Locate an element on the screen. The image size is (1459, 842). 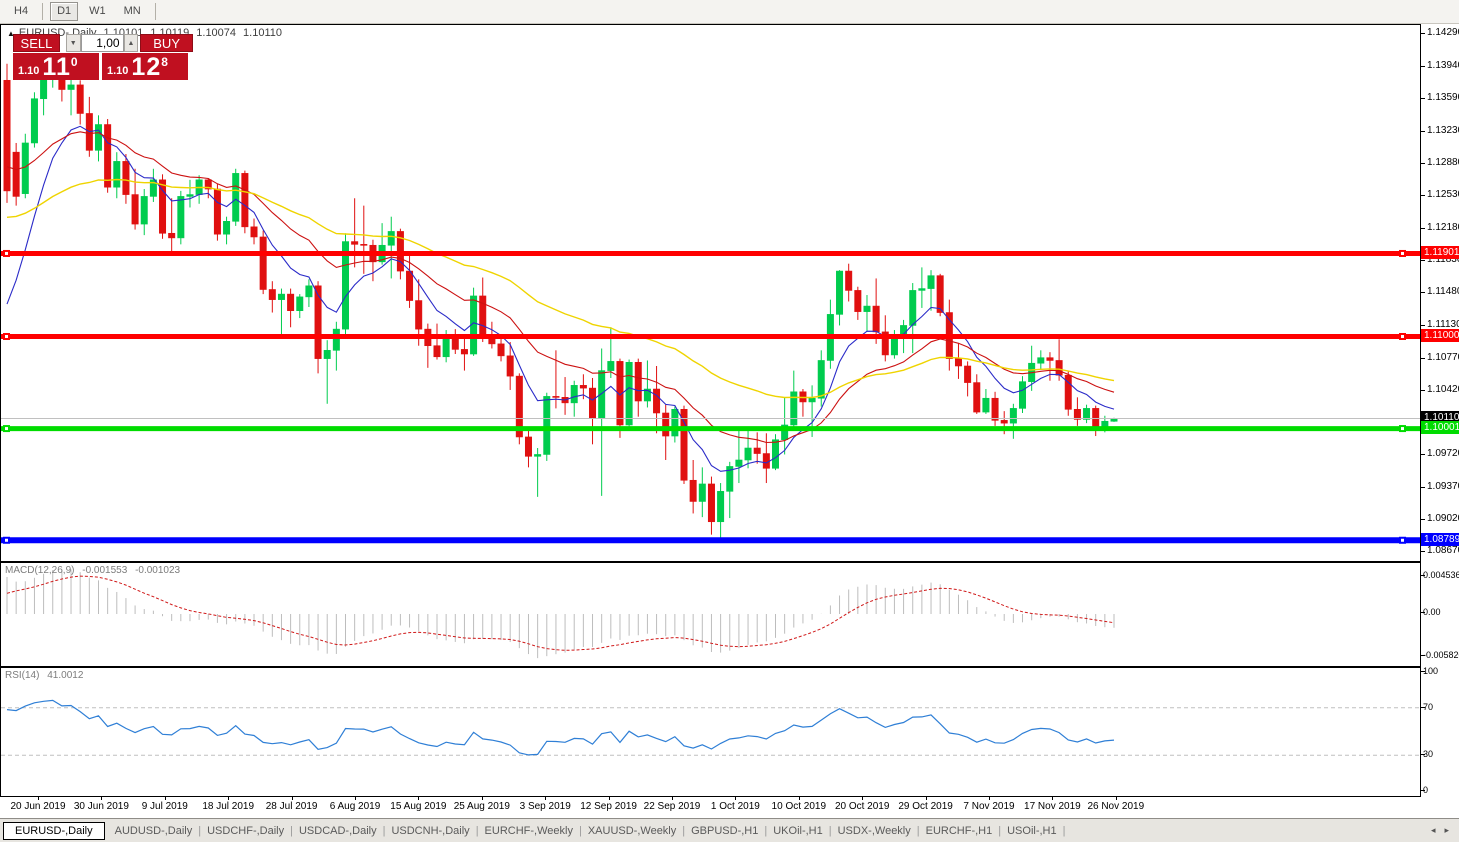
price-tick-label: 1.09720 is located at coordinates (1443, 454).